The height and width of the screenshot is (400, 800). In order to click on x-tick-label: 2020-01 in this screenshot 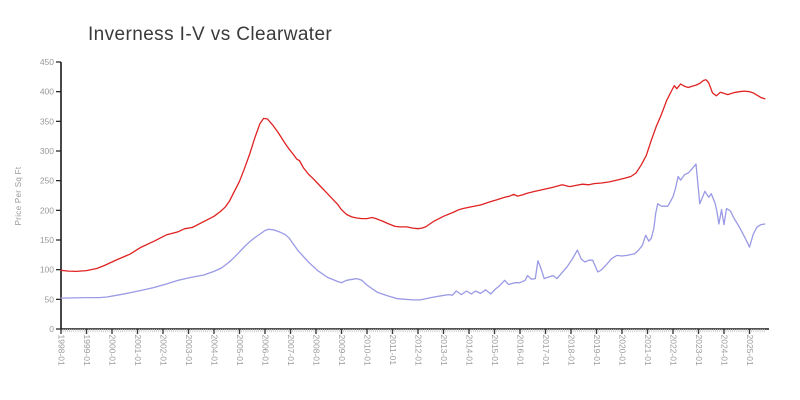, I will do `click(623, 350)`.